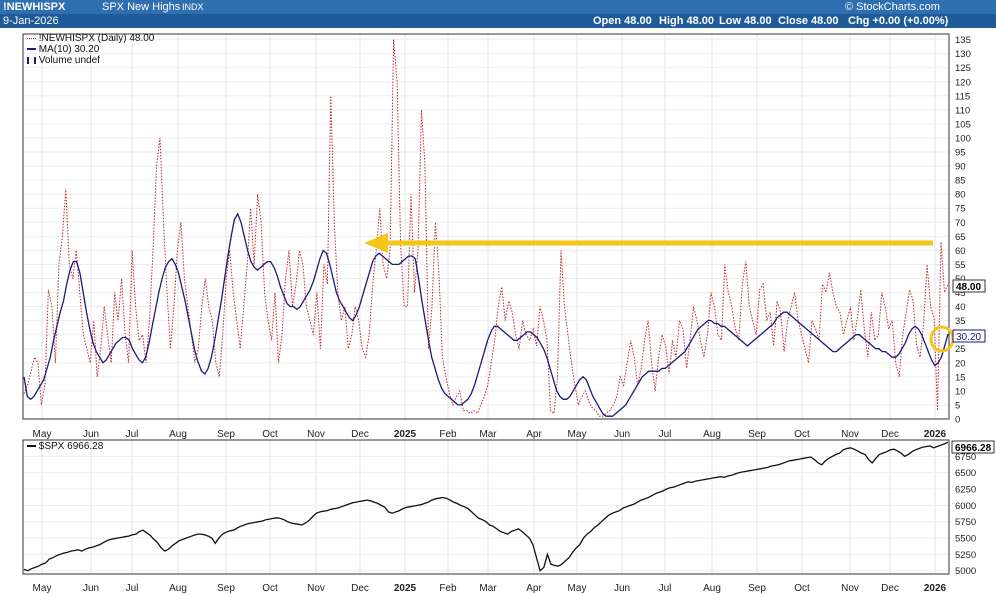 The image size is (996, 595). Describe the element at coordinates (960, 195) in the screenshot. I see `y-tick-label: 80` at that location.